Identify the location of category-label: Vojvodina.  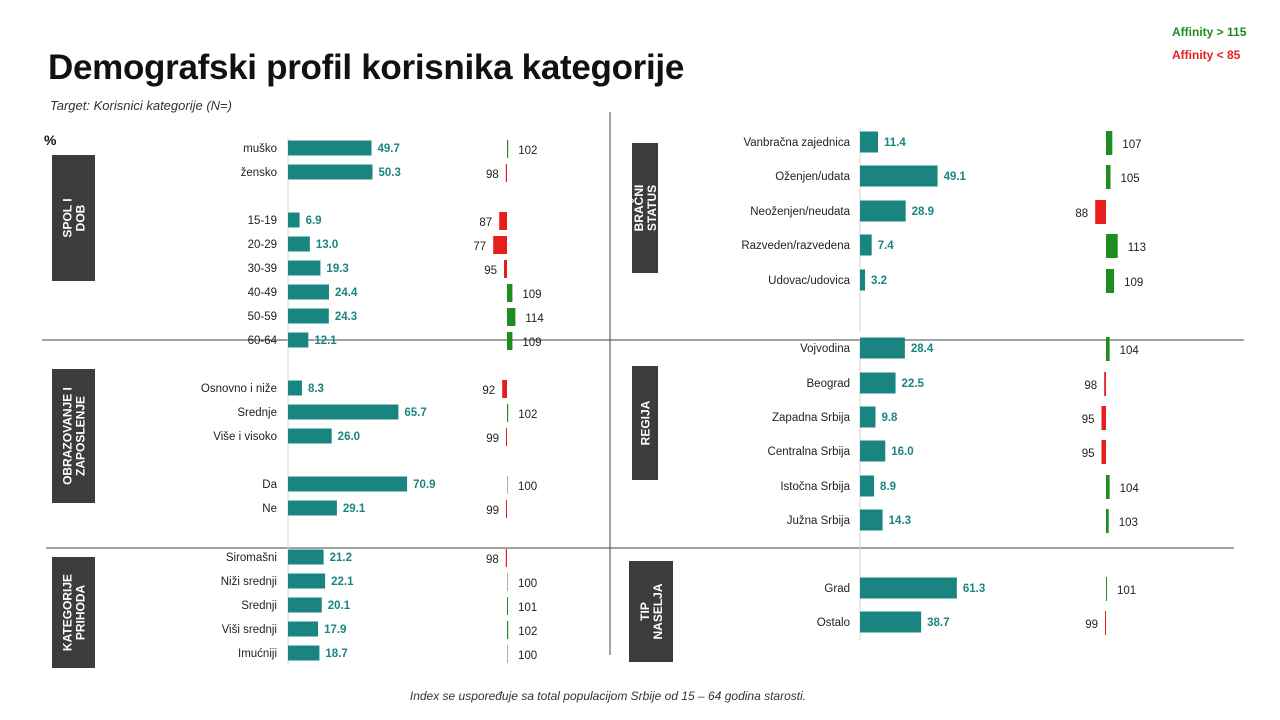
(825, 349).